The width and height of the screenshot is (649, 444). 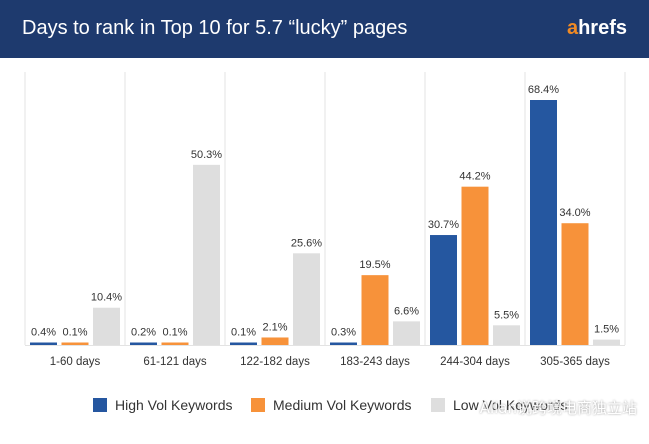 What do you see at coordinates (175, 362) in the screenshot?
I see `category-label-2: 61-121 days` at bounding box center [175, 362].